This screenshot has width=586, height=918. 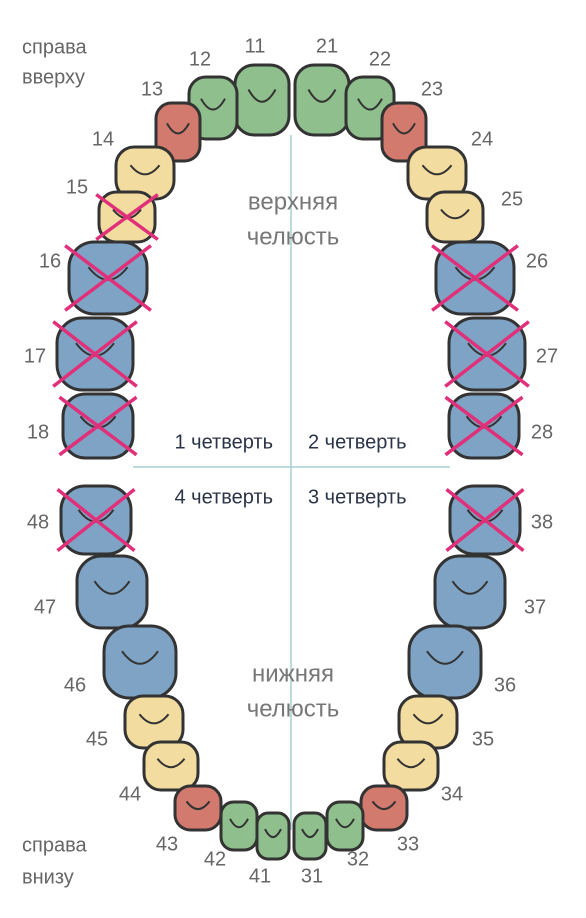 What do you see at coordinates (223, 497) in the screenshot?
I see `quadrant-label: 4 четверть` at bounding box center [223, 497].